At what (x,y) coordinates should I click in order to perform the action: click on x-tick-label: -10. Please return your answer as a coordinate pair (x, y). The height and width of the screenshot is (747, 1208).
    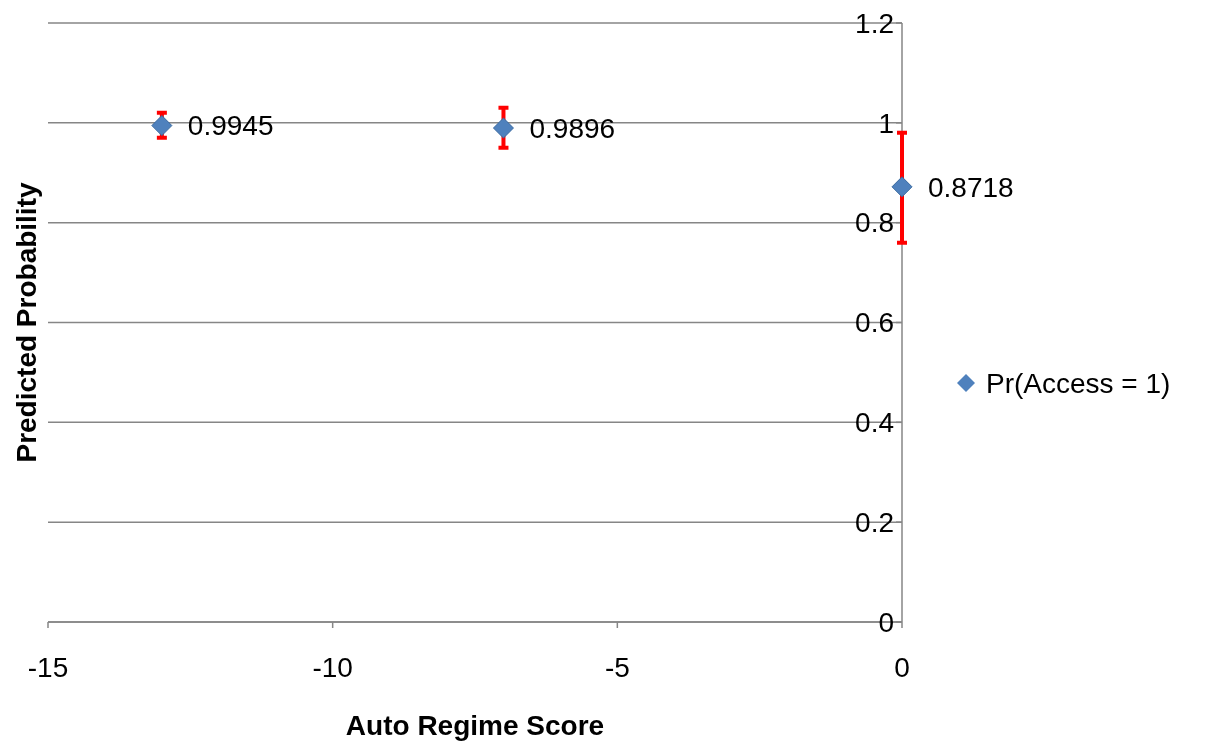
    Looking at the image, I should click on (332, 667).